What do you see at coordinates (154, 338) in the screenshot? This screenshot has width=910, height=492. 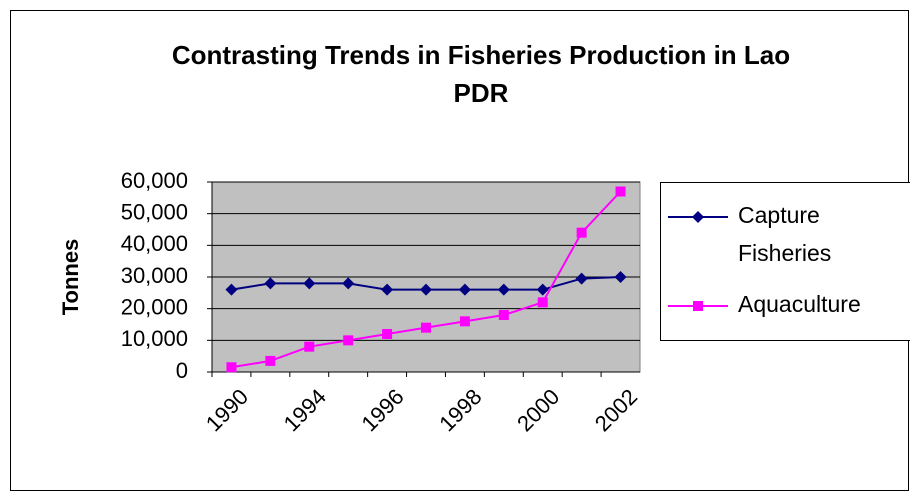 I see `y-tick-label: 10,000` at bounding box center [154, 338].